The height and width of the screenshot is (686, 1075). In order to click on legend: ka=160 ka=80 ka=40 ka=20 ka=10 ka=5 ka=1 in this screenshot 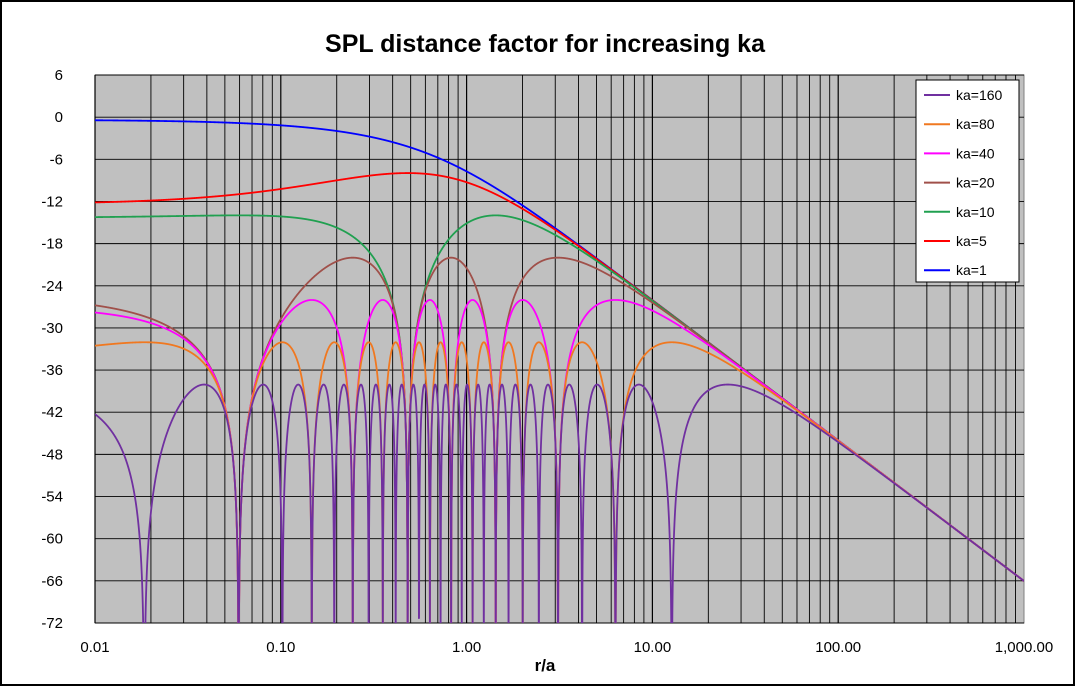, I will do `click(967, 181)`.